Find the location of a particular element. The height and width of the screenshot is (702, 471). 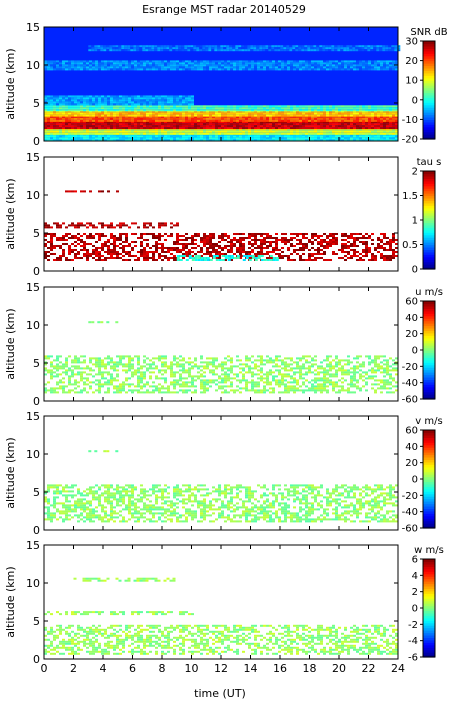

x-tick-label: 2 is located at coordinates (73, 668).